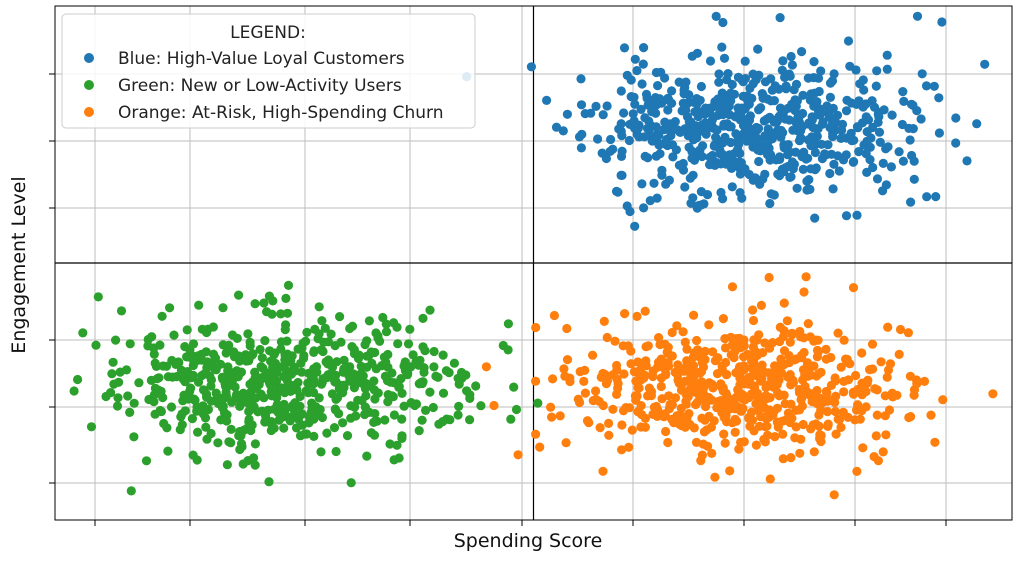 The height and width of the screenshot is (563, 1024). I want to click on legend-marker, so click(89, 58).